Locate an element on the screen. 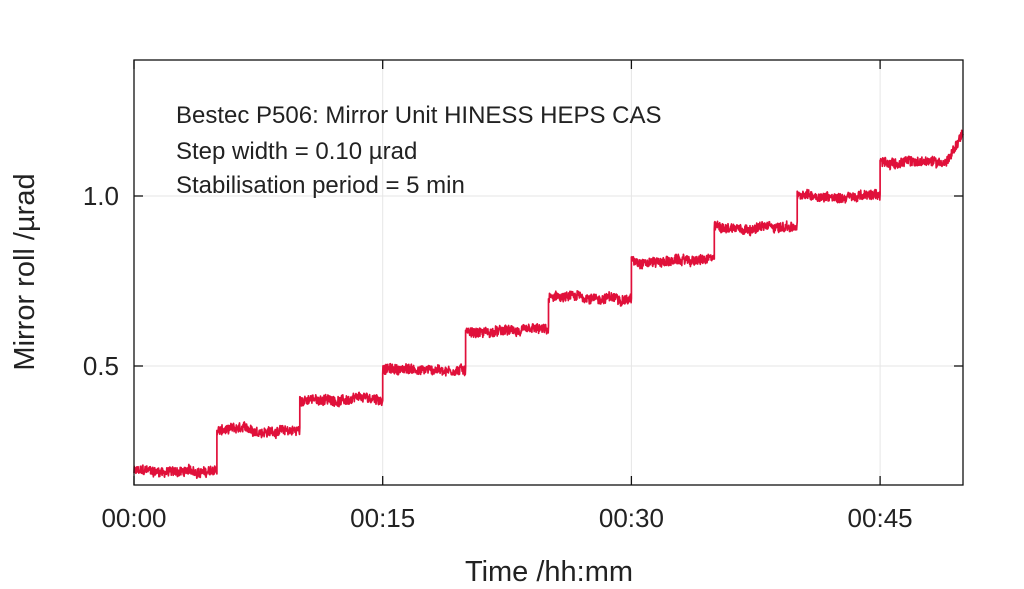 This screenshot has height=589, width=1024. y-tick-label: 0.5 is located at coordinates (101, 366).